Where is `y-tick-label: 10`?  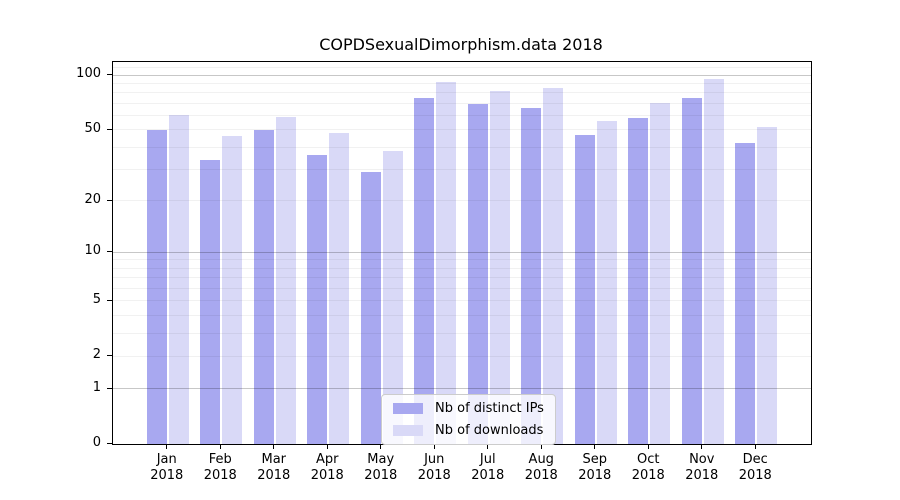 y-tick-label: 10 is located at coordinates (92, 251).